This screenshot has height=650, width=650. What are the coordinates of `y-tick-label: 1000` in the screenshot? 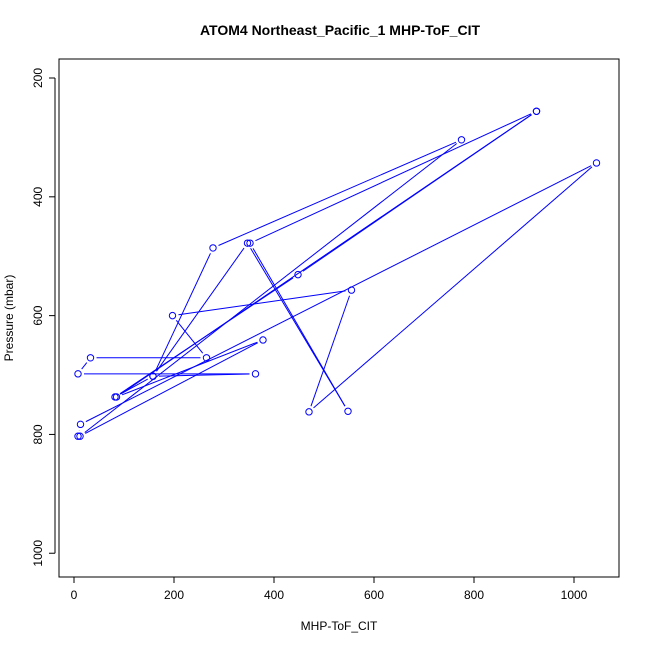 It's located at (38, 553).